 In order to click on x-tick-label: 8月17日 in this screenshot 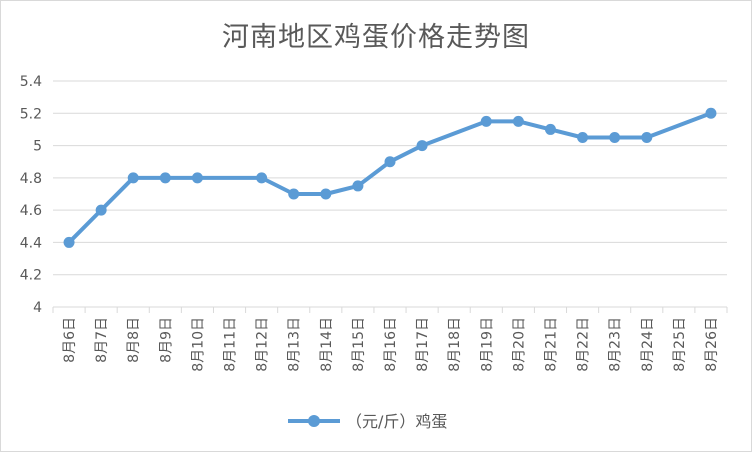, I will do `click(423, 344)`.